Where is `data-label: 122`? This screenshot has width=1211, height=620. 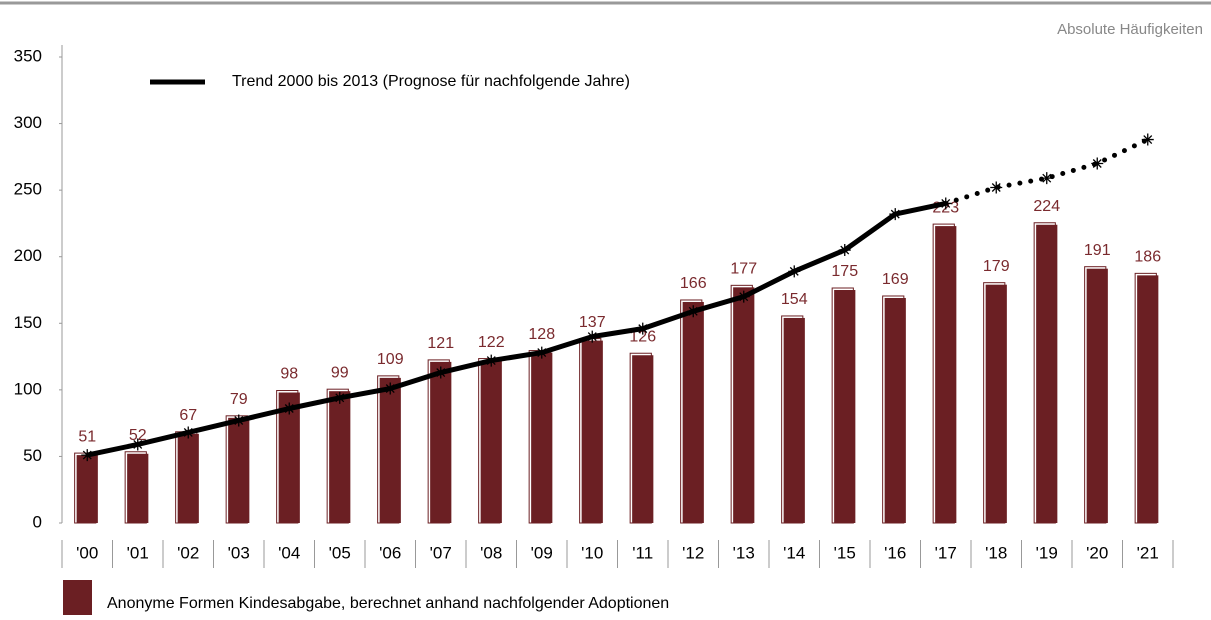 data-label: 122 is located at coordinates (491, 342).